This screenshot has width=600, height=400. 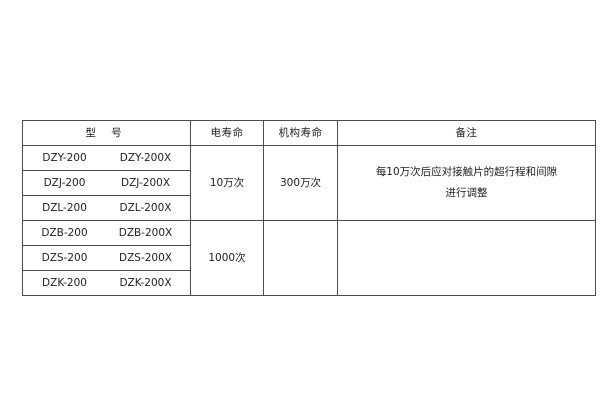 What do you see at coordinates (64, 282) in the screenshot?
I see `model-name-primary: DZK-200` at bounding box center [64, 282].